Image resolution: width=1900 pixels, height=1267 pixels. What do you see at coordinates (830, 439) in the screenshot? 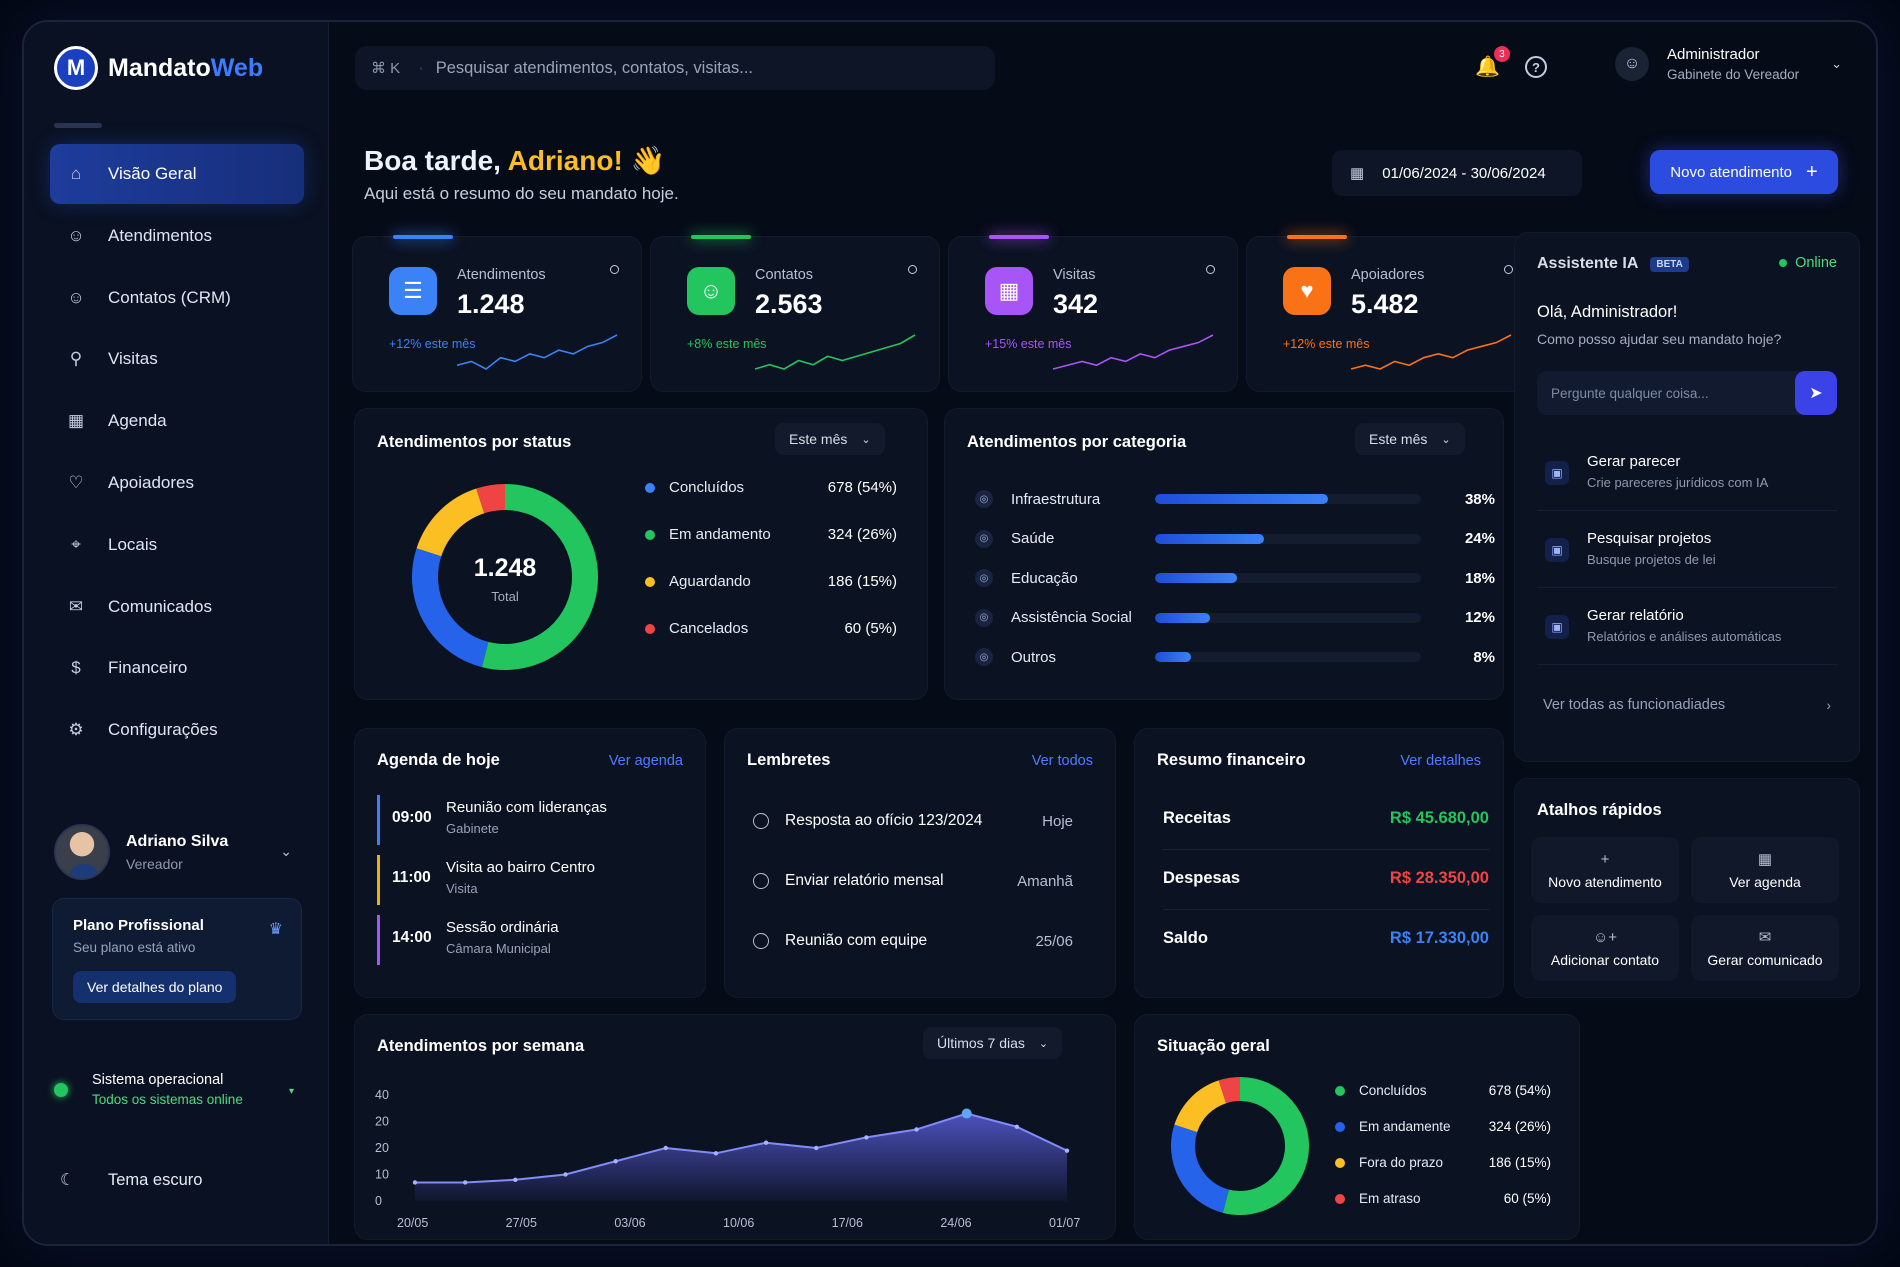
I see `status-filter-dropdown: Este mês ⌄` at bounding box center [830, 439].